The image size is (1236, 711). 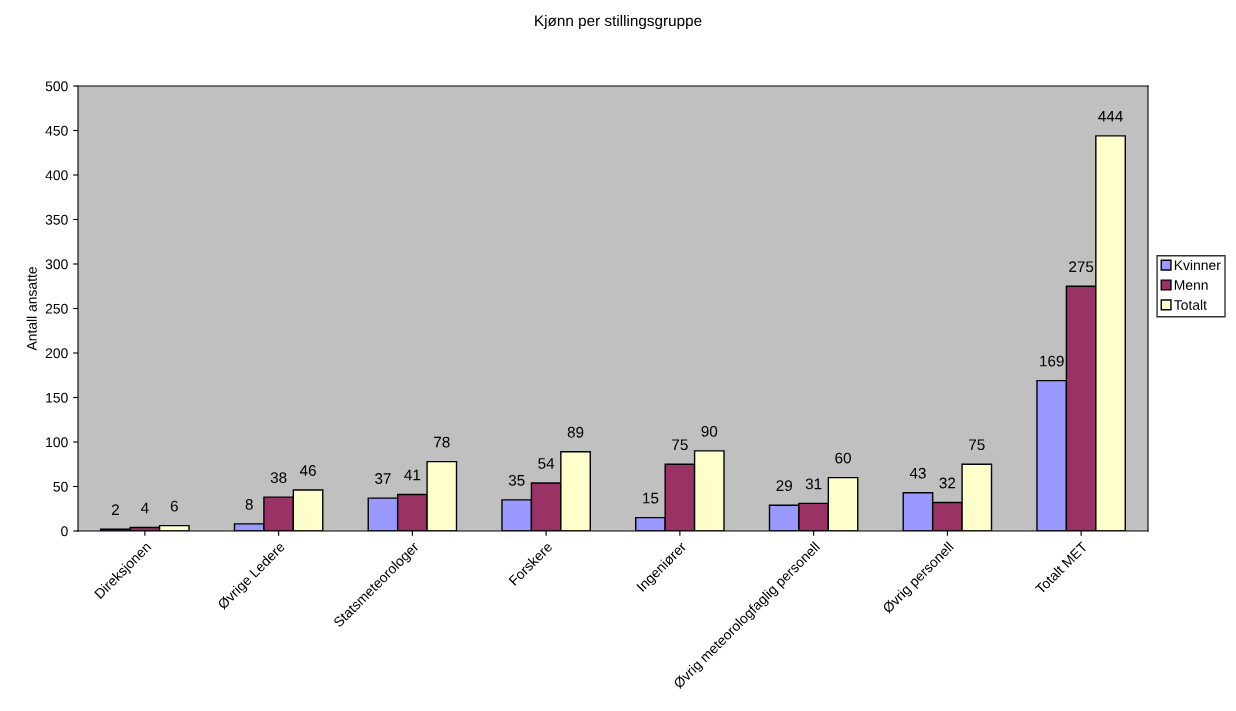 What do you see at coordinates (56, 353) in the screenshot?
I see `y-tick-label: 200` at bounding box center [56, 353].